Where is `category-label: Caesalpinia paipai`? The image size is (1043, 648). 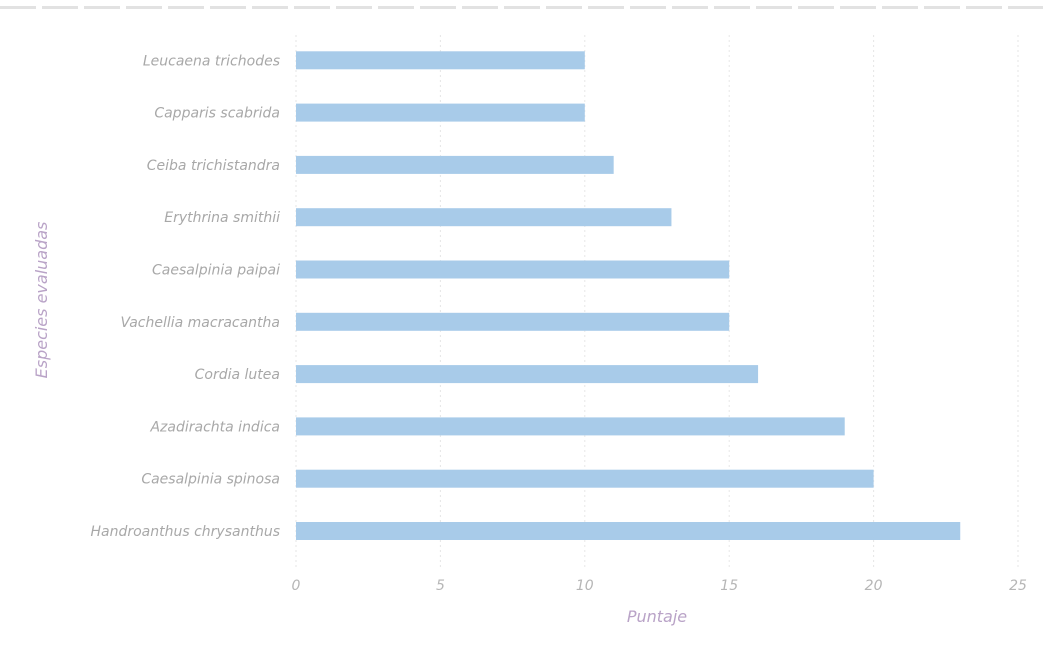 category-label: Caesalpinia paipai is located at coordinates (216, 271).